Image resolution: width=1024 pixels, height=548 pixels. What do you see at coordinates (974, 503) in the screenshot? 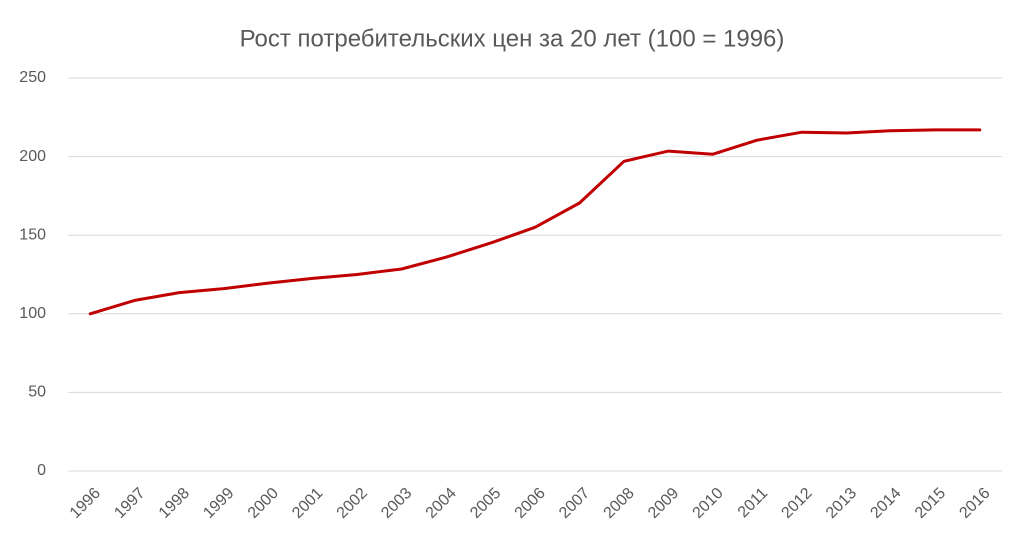
I see `x-tick-label: 2016` at bounding box center [974, 503].